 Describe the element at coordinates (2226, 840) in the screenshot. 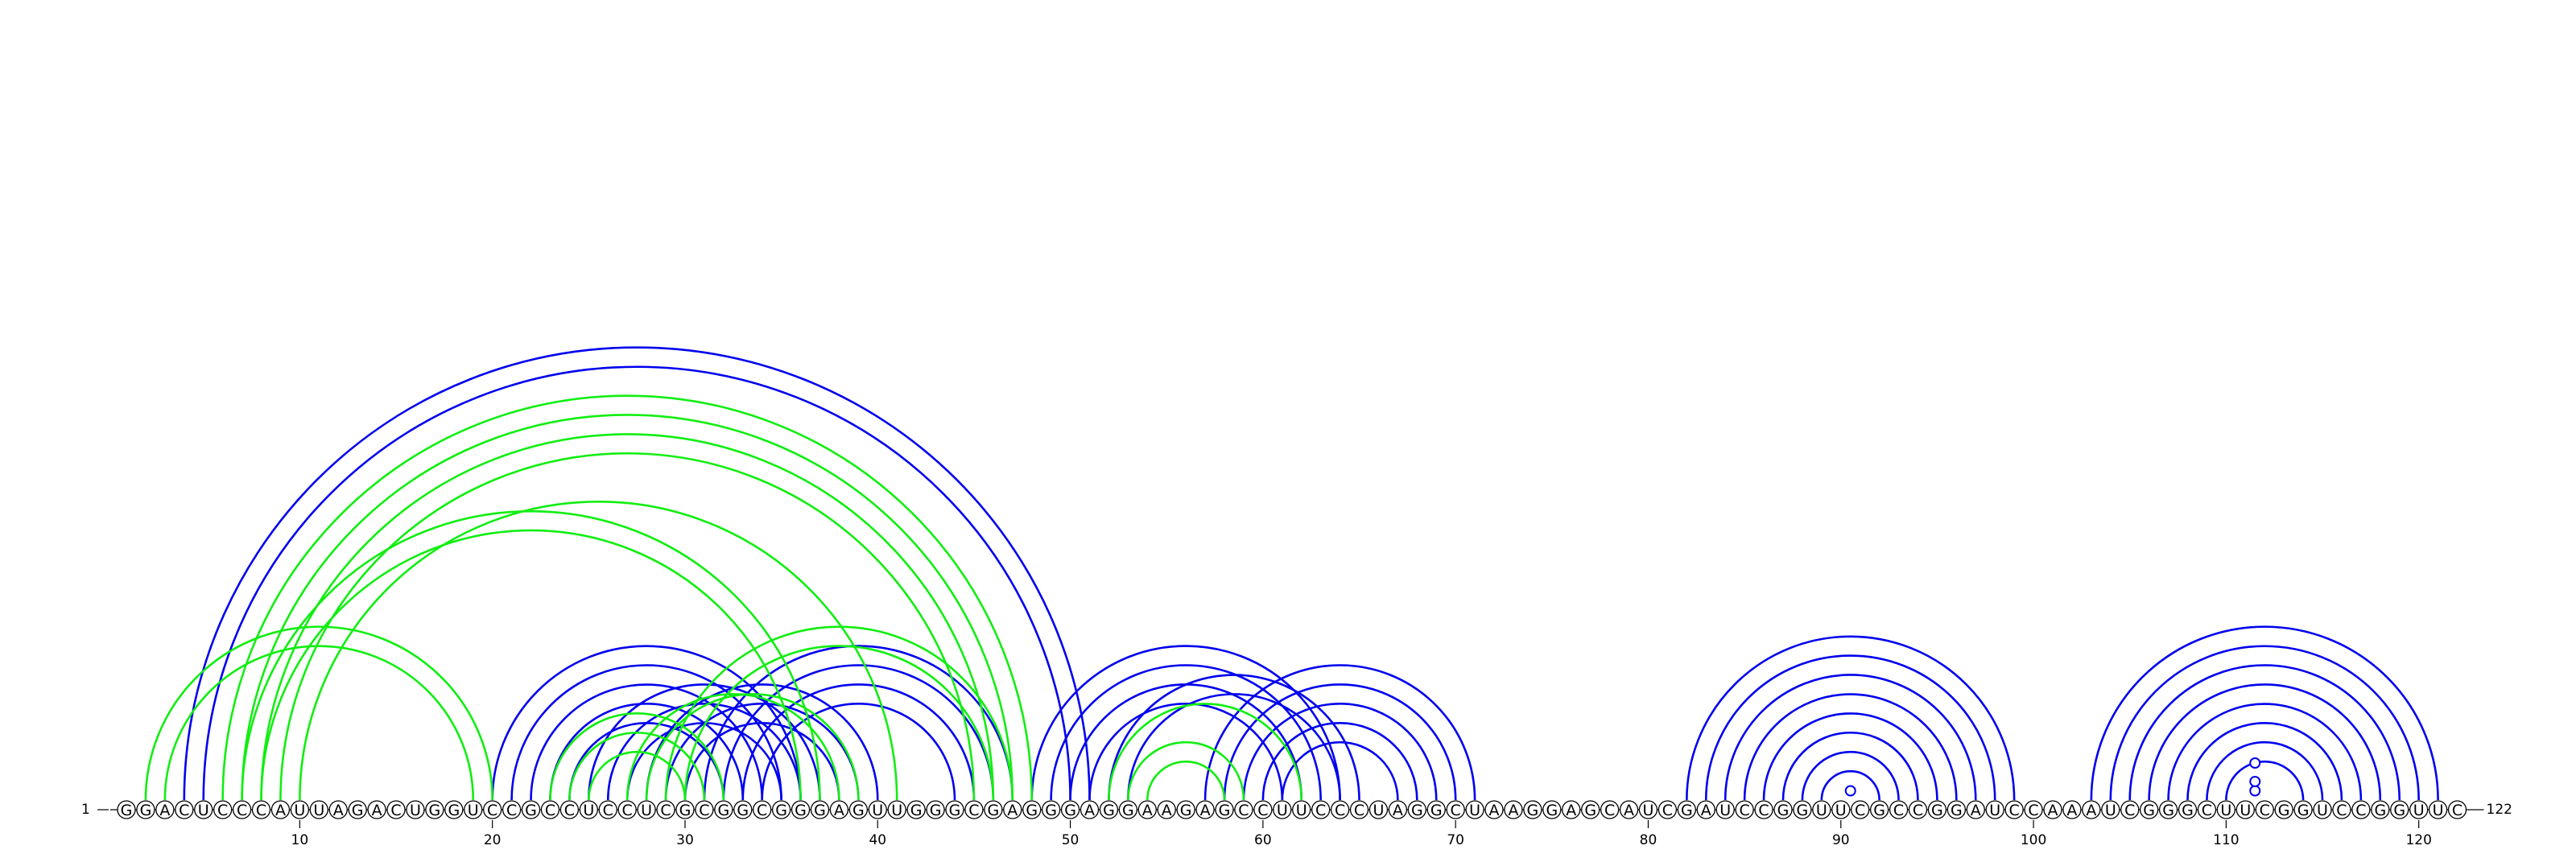

I see `tick-label: 110` at that location.